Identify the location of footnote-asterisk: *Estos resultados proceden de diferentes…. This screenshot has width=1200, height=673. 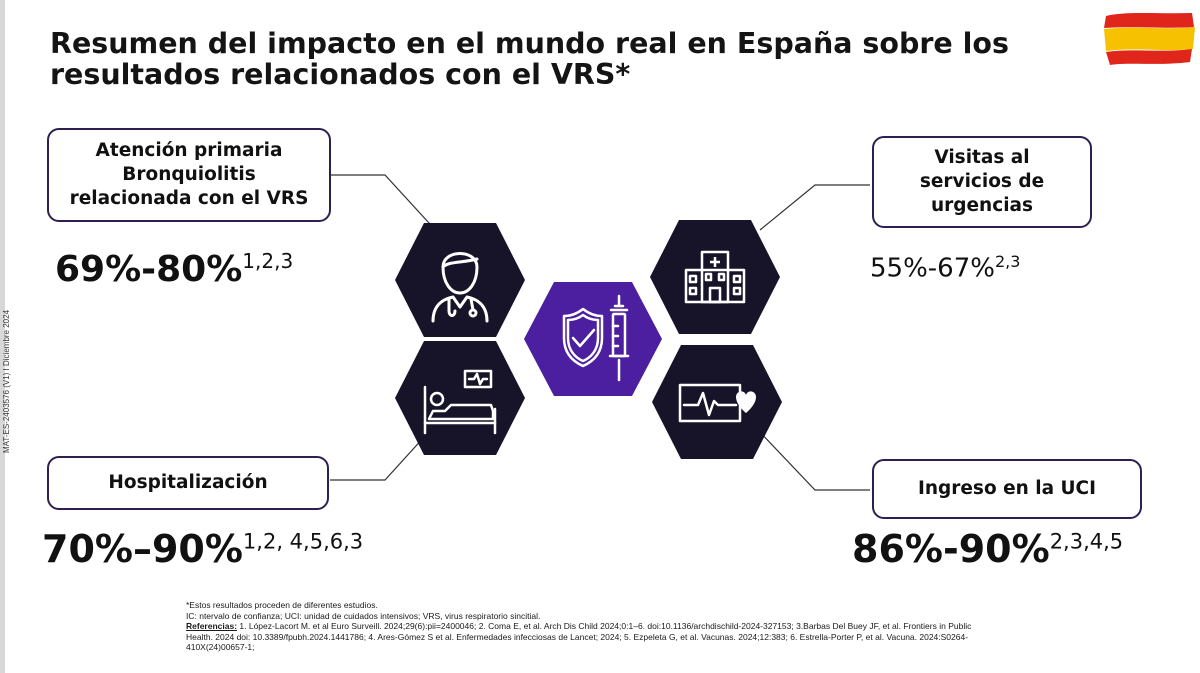
(282, 605).